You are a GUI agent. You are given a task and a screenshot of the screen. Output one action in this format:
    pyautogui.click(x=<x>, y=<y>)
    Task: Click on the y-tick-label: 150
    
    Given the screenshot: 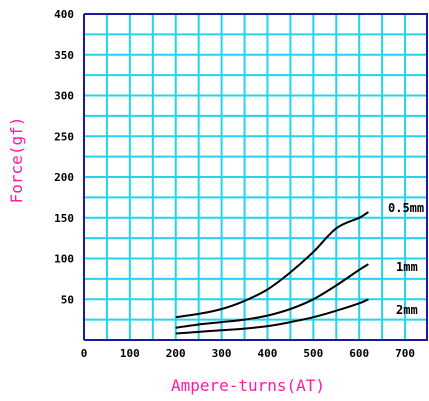 What is the action you would take?
    pyautogui.click(x=64, y=218)
    